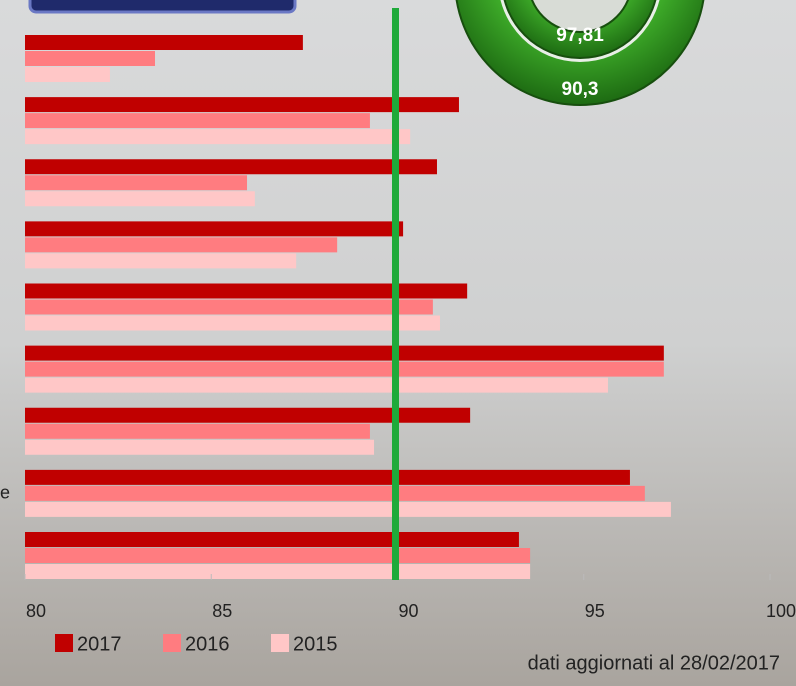 This screenshot has height=686, width=796. What do you see at coordinates (408, 611) in the screenshot?
I see `x-tick-label: 90` at bounding box center [408, 611].